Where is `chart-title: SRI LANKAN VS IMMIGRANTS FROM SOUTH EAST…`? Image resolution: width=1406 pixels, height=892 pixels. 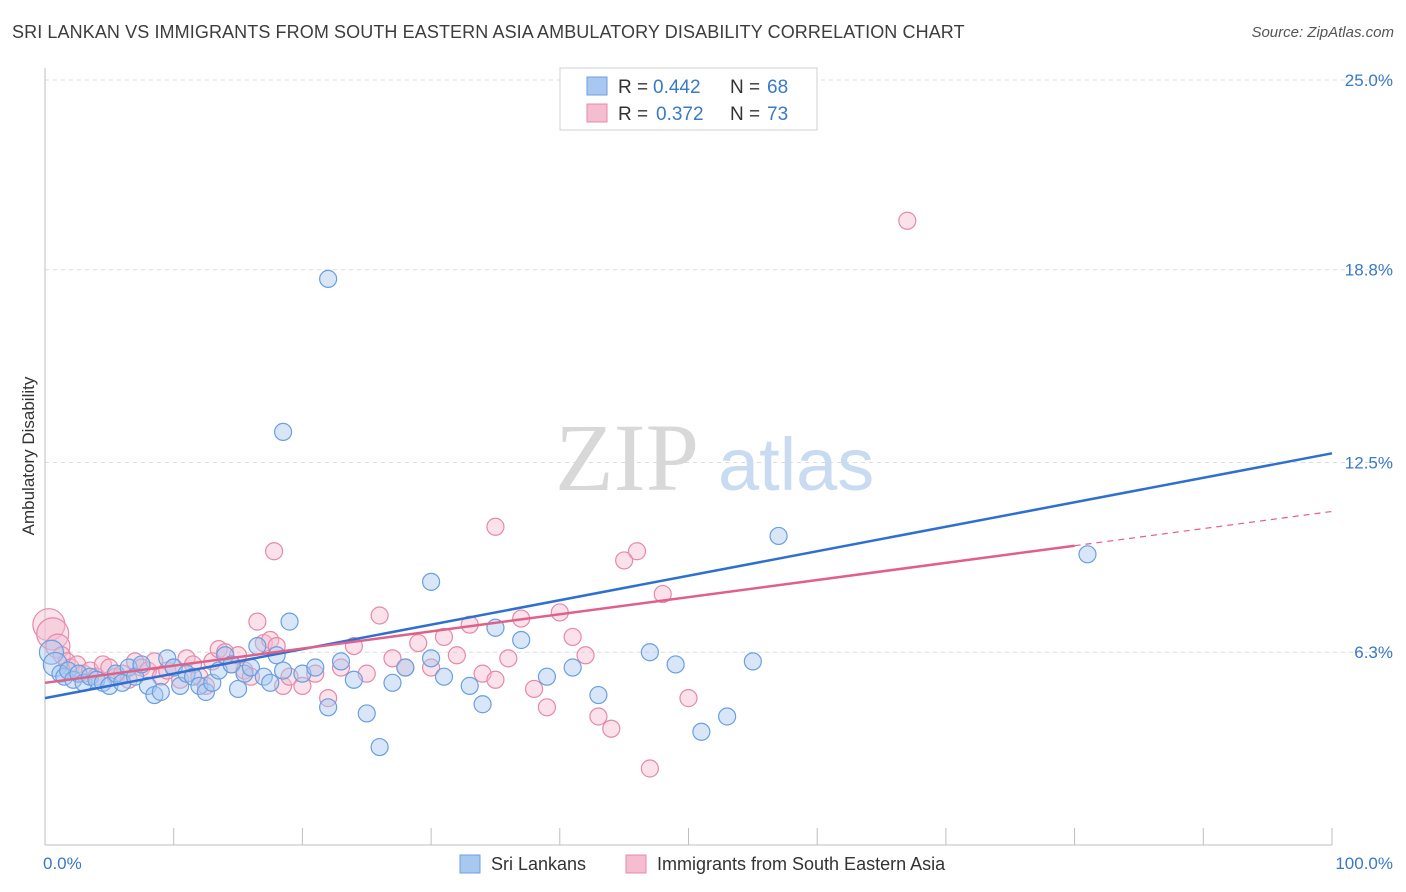 chart-title: SRI LANKAN VS IMMIGRANTS FROM SOUTH EAST… is located at coordinates (488, 32).